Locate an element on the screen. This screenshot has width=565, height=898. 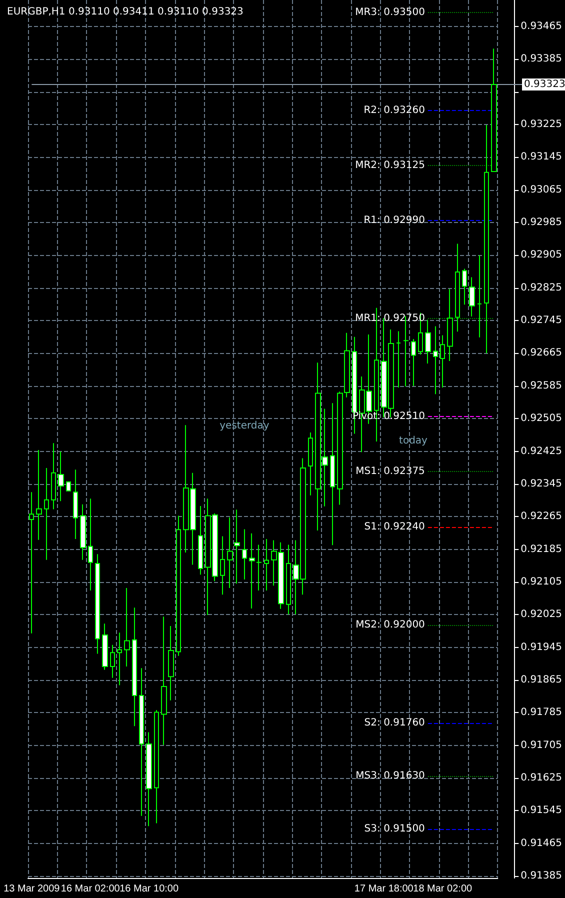
y-tick-label: 0.92985 is located at coordinates (541, 222).